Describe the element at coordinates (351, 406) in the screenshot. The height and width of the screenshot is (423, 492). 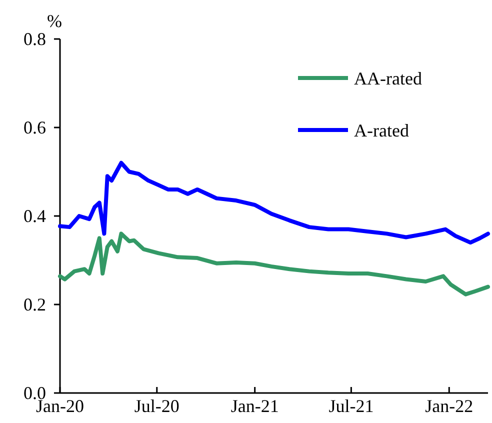
I see `x-tick-label: Jul-21` at that location.